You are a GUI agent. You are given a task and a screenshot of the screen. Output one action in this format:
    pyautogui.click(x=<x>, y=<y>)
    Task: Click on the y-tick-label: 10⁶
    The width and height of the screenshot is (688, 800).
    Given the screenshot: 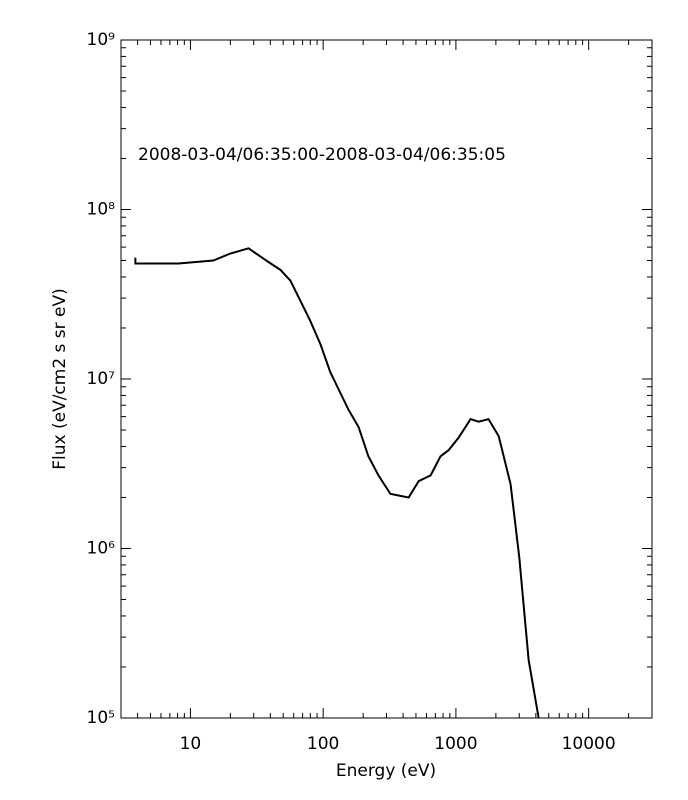 What is the action you would take?
    pyautogui.click(x=101, y=549)
    